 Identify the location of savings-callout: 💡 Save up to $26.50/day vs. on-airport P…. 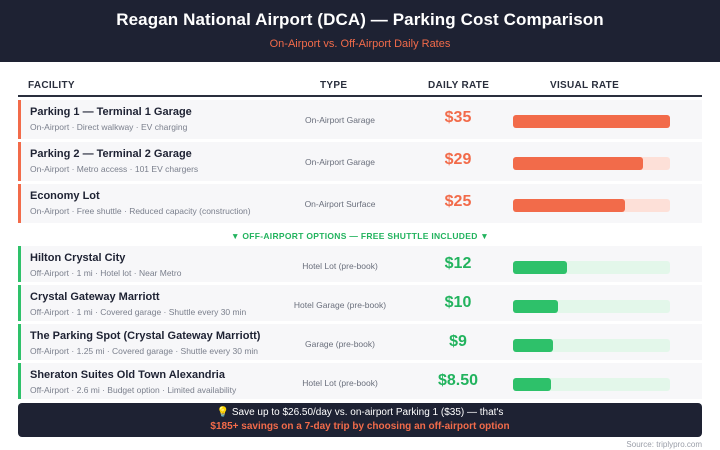
(360, 420).